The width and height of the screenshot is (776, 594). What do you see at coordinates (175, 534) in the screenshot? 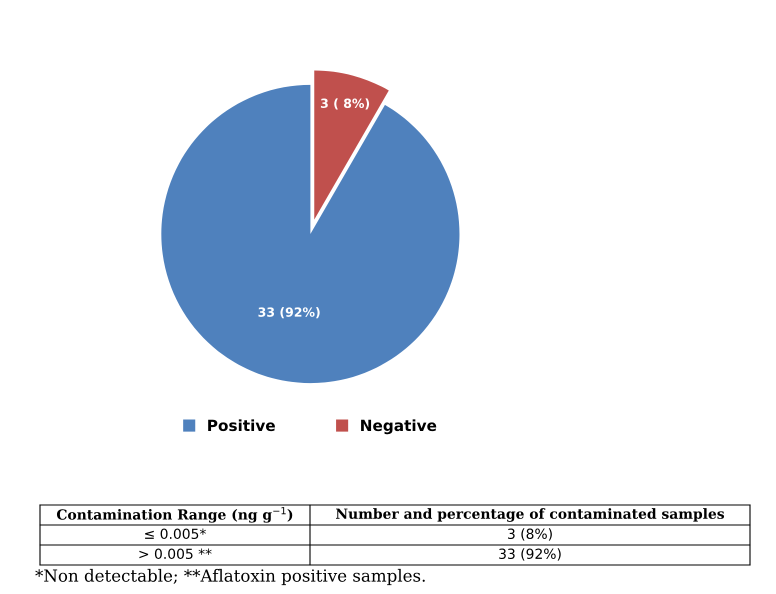
I see `text: ≤ 0.005*` at bounding box center [175, 534].